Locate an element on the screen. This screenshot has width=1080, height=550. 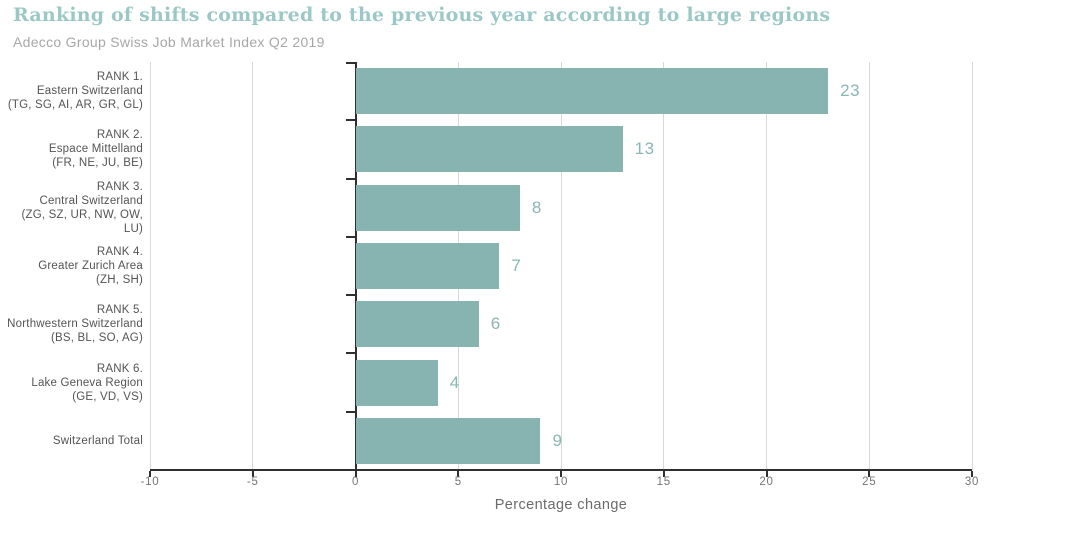
row-label-region: Central Switzerland is located at coordinates (91, 200).